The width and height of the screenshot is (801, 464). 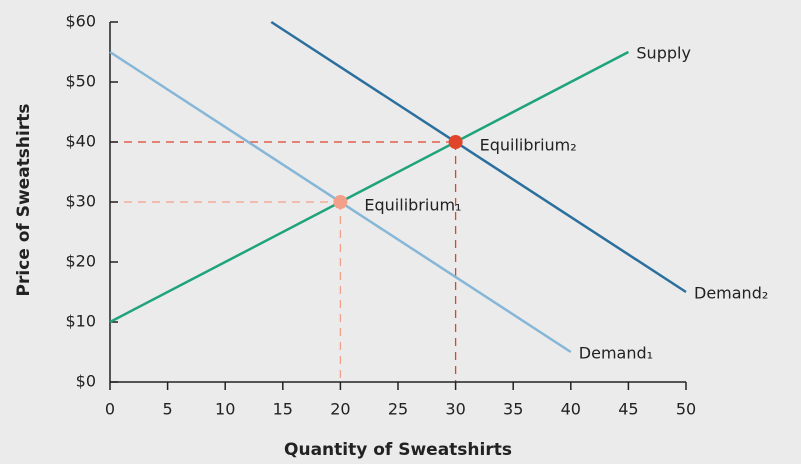 I want to click on x-axis-label: Quantity of Sweatshirts, so click(x=398, y=450).